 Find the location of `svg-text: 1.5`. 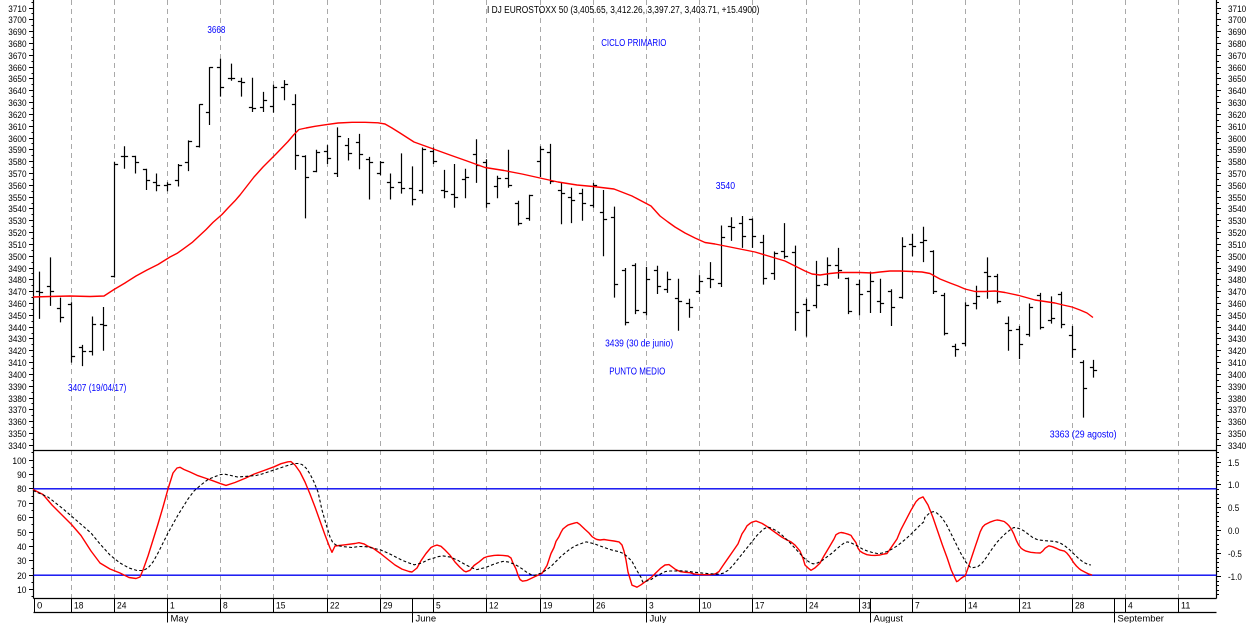

svg-text: 1.5 is located at coordinates (1233, 463).